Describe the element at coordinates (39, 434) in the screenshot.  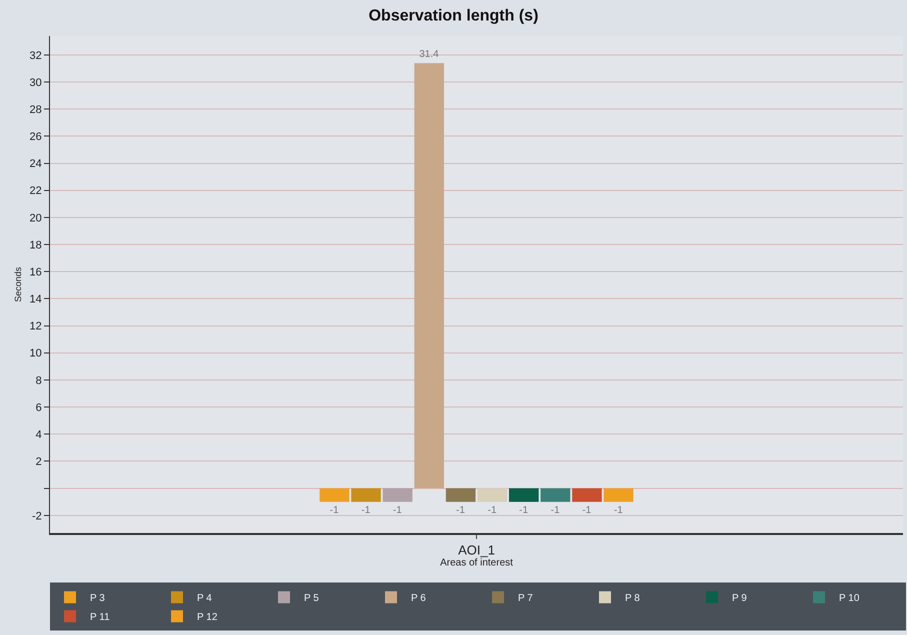
I see `y-tick-label: 4` at that location.